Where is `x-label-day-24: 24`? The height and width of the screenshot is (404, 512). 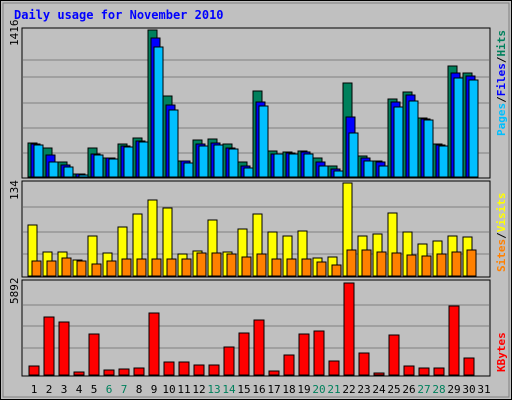 x-label-day-24: 24 is located at coordinates (379, 389).